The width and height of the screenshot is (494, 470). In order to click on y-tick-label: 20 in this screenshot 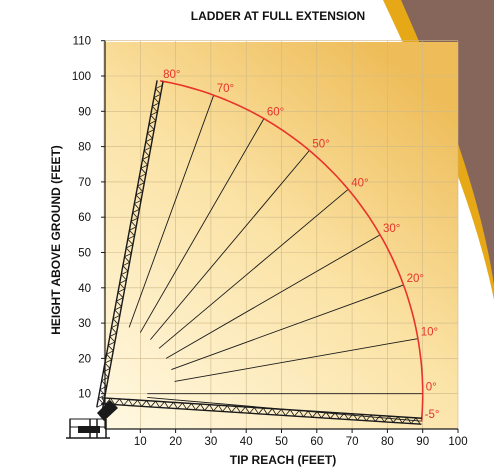, I will do `click(84, 359)`.